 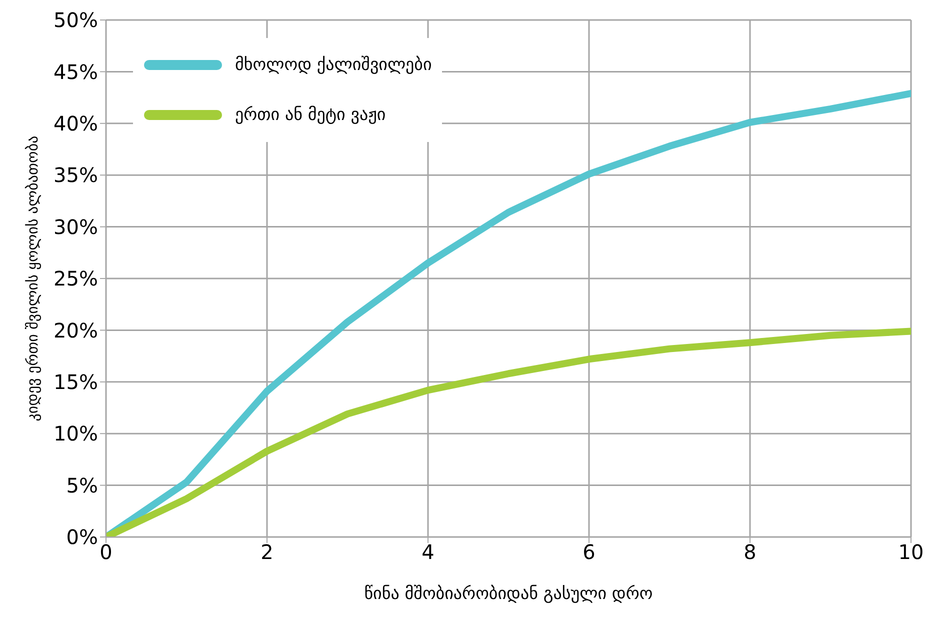 I want to click on x-tick-label: 8, so click(x=750, y=552).